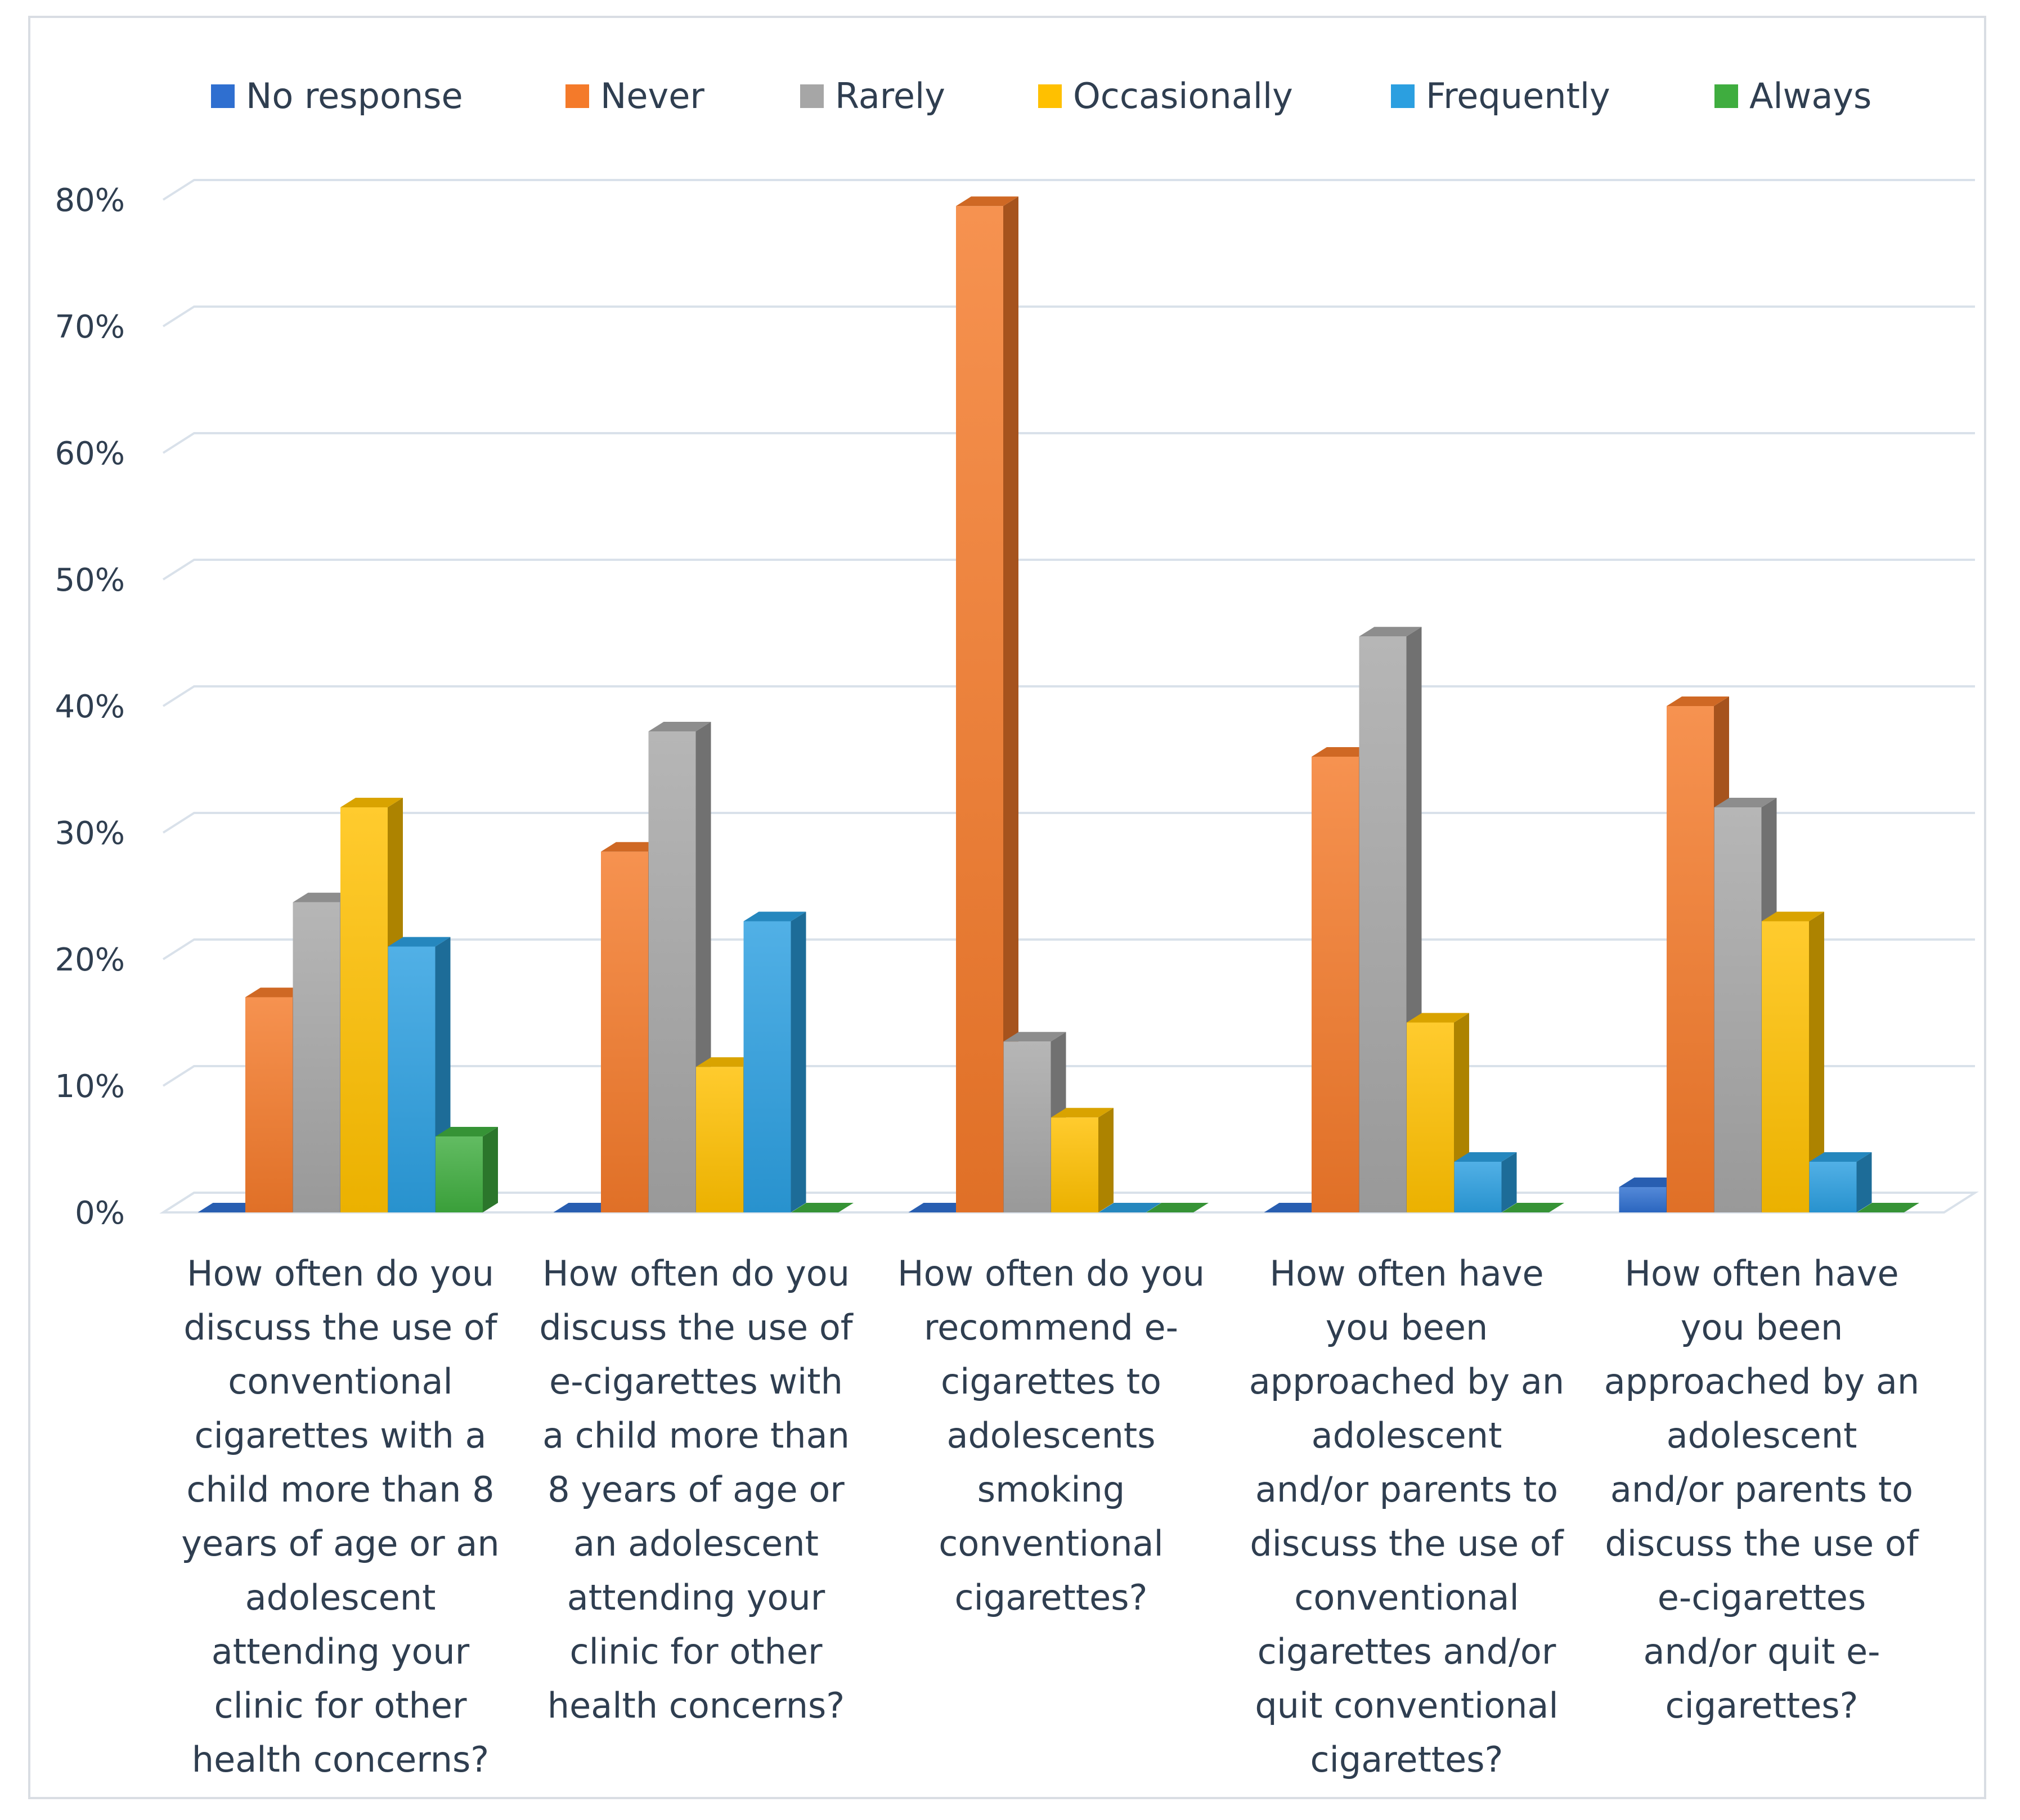  I want to click on y-axis-ticks: 0% 10% 20% 30% 40% 50% 60% 70% 80%, so click(90, 707).